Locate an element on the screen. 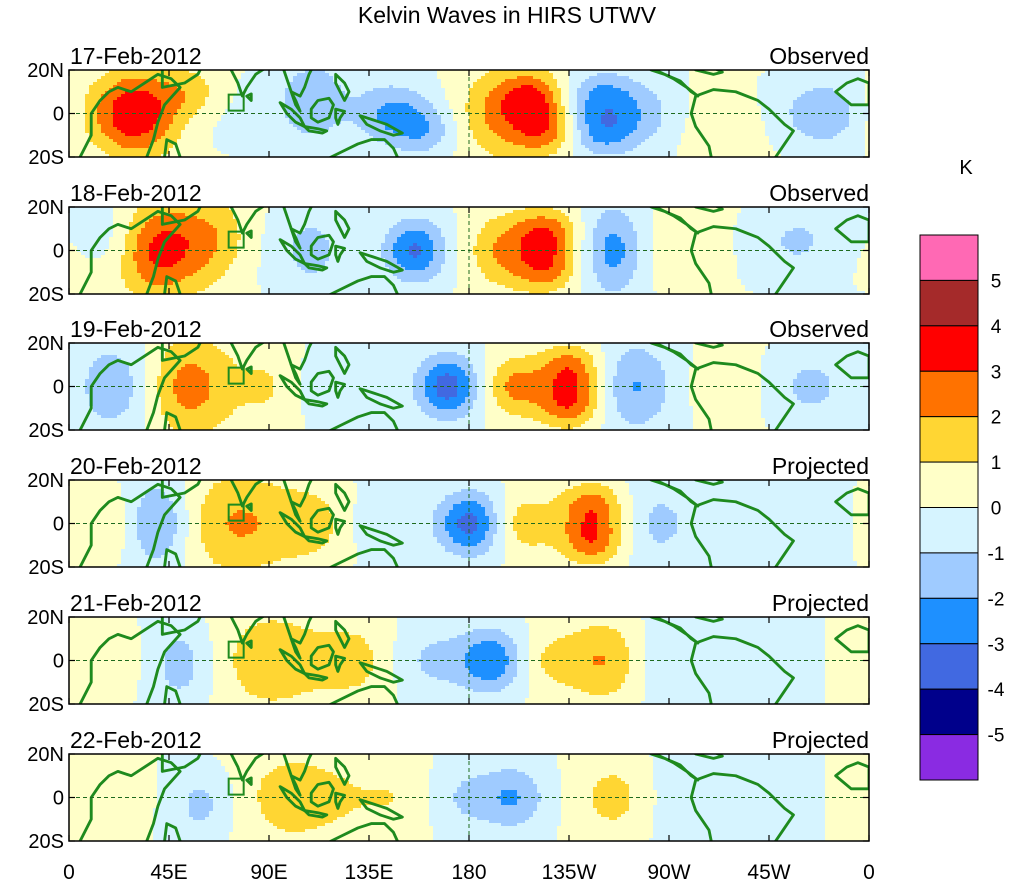  panel-date: 18-Feb-2012 is located at coordinates (136, 193).